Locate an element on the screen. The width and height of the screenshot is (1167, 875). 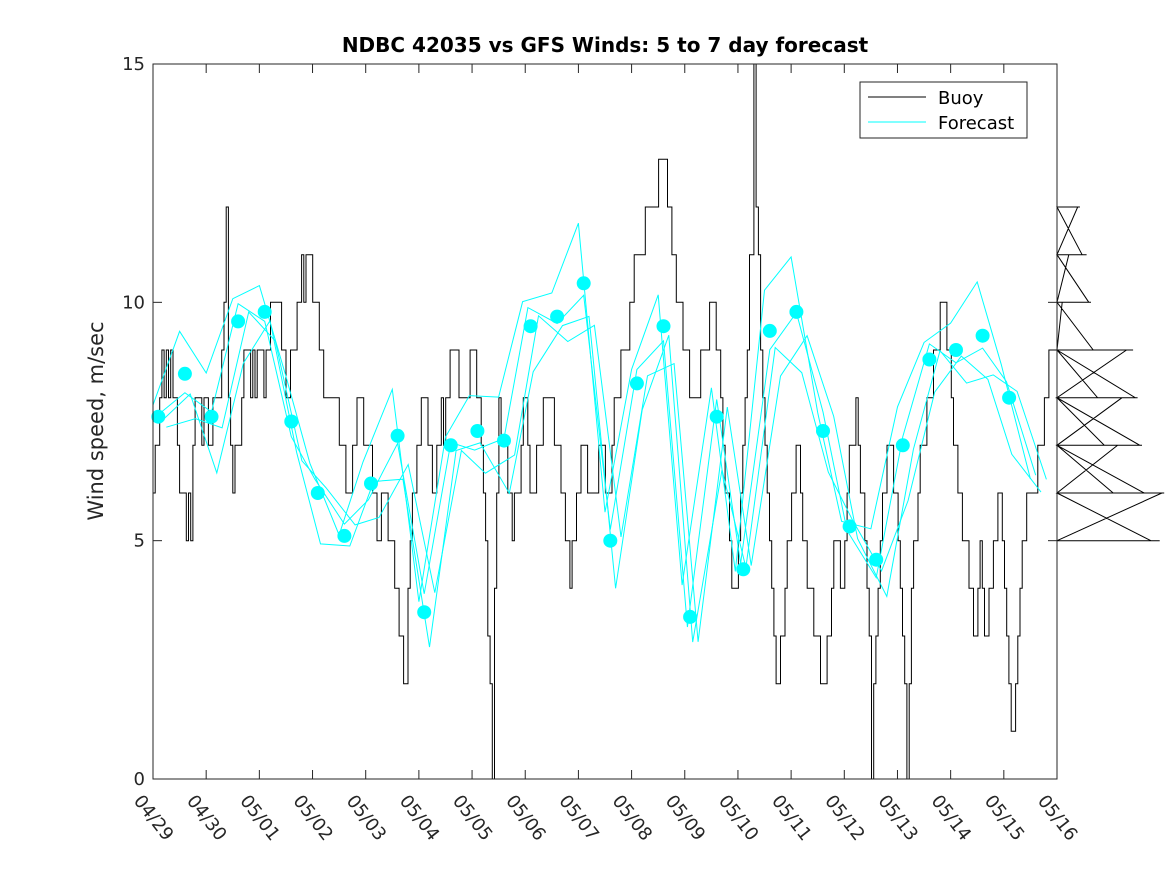
y-tick-label: 15 is located at coordinates (133, 64).